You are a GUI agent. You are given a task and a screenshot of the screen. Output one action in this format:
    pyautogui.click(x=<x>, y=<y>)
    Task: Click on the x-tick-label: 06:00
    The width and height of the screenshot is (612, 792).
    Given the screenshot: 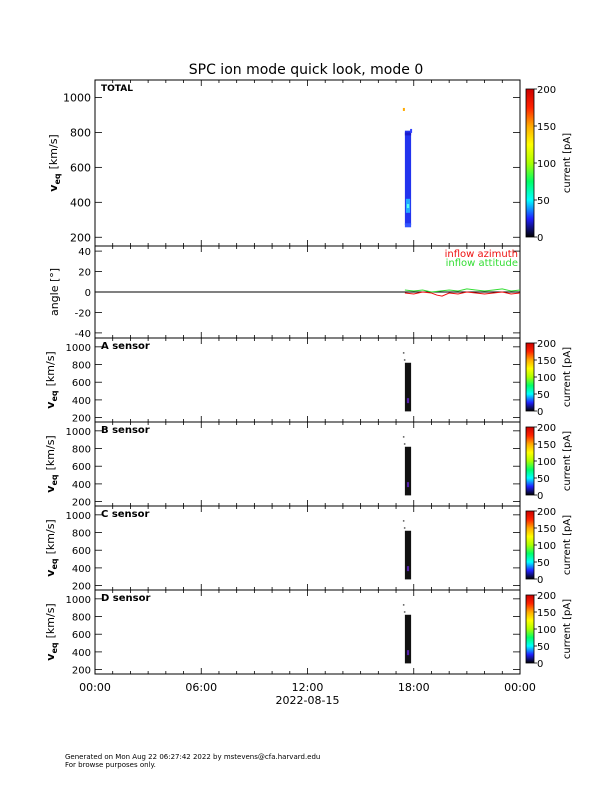 What is the action you would take?
    pyautogui.click(x=201, y=687)
    